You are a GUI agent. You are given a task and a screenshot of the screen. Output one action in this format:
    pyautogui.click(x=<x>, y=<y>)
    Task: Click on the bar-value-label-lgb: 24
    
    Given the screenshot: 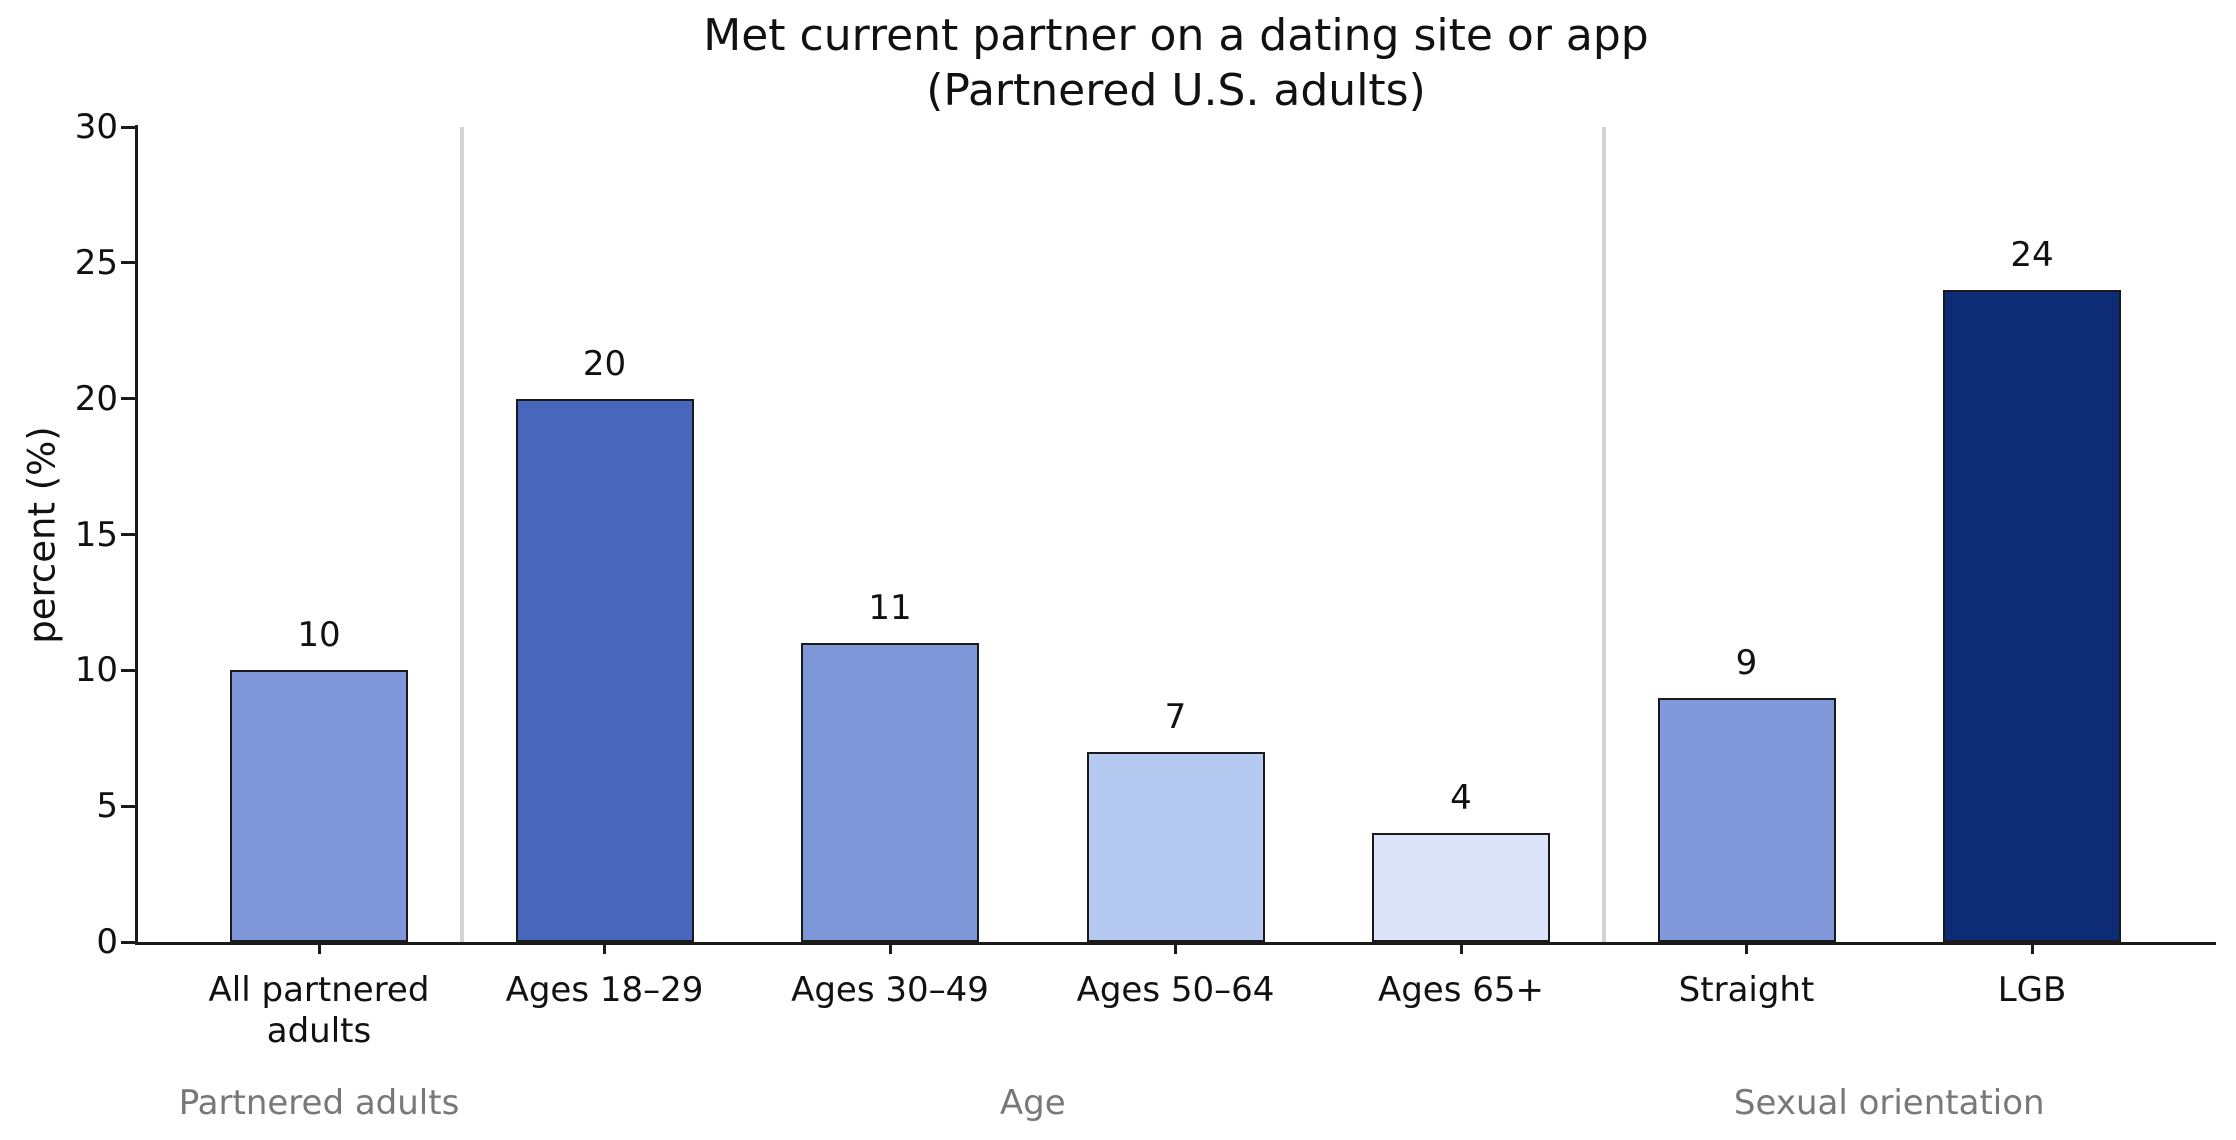 What is the action you would take?
    pyautogui.click(x=2032, y=255)
    